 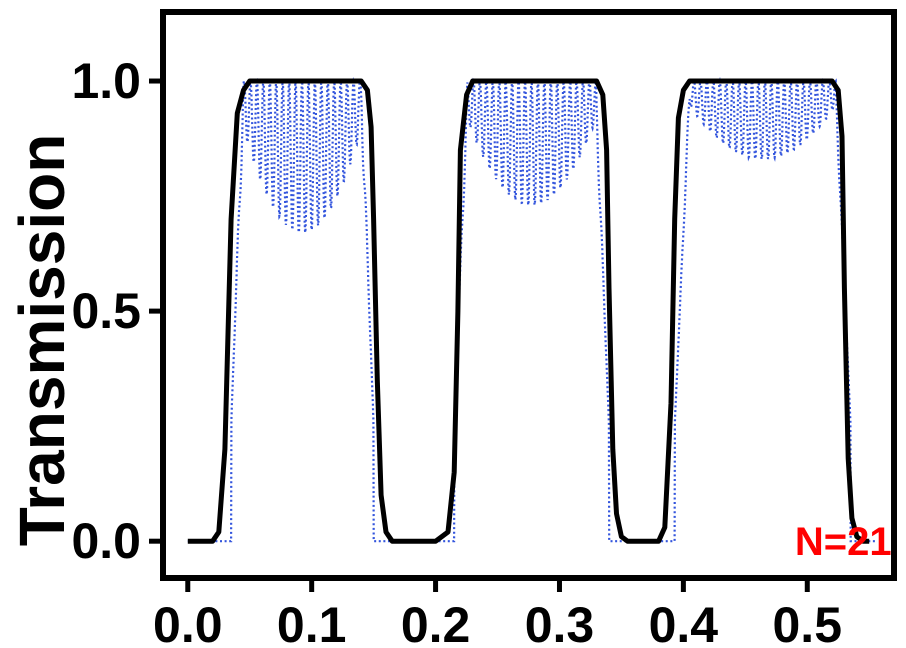 What do you see at coordinates (106, 311) in the screenshot?
I see `y-tick-label: 0.5` at bounding box center [106, 311].